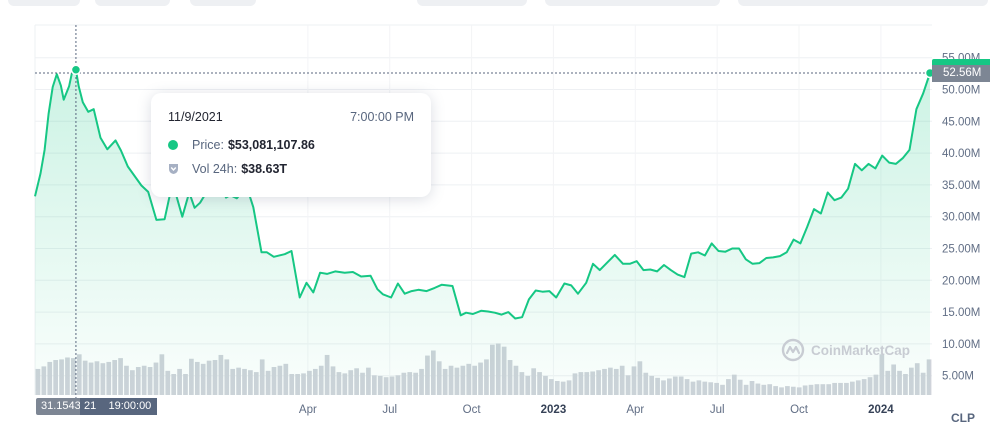  What do you see at coordinates (173, 169) in the screenshot?
I see `shield-volume-icon` at bounding box center [173, 169].